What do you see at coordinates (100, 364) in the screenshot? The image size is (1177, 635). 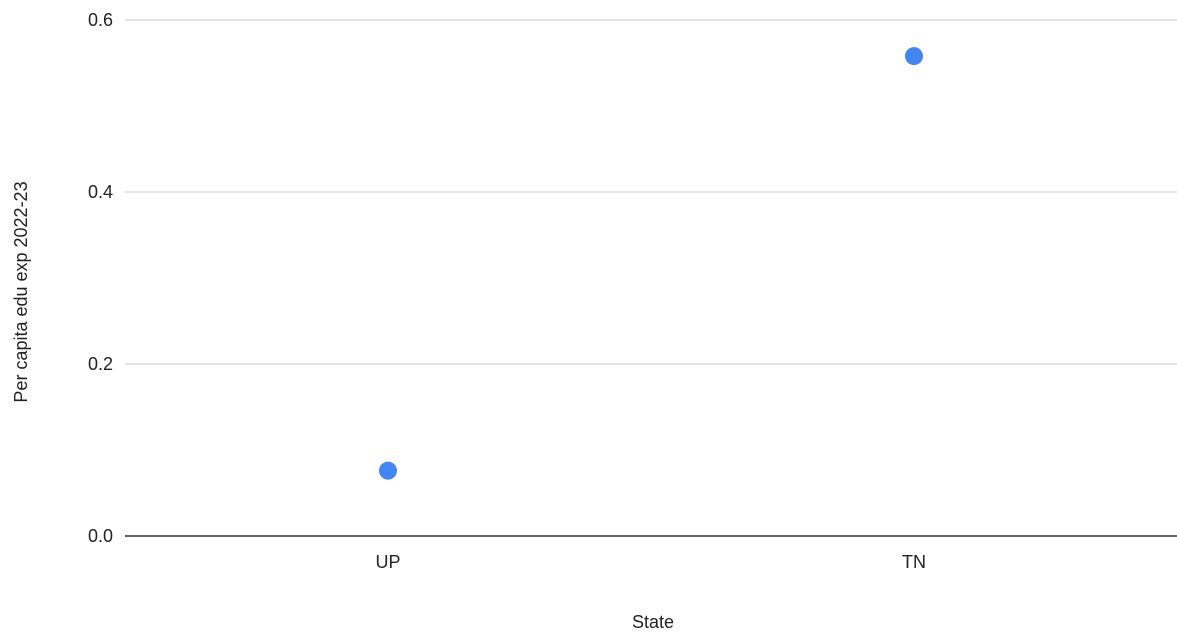 I see `y-tick-label: 0.2` at bounding box center [100, 364].